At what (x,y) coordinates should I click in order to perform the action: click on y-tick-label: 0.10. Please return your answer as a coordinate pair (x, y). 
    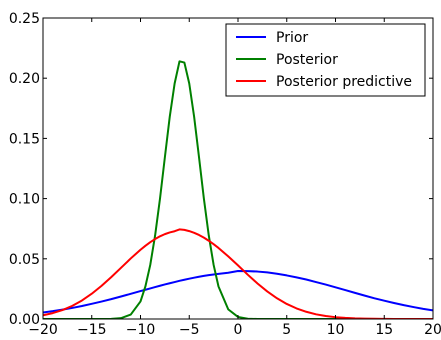
    Looking at the image, I should click on (24, 200).